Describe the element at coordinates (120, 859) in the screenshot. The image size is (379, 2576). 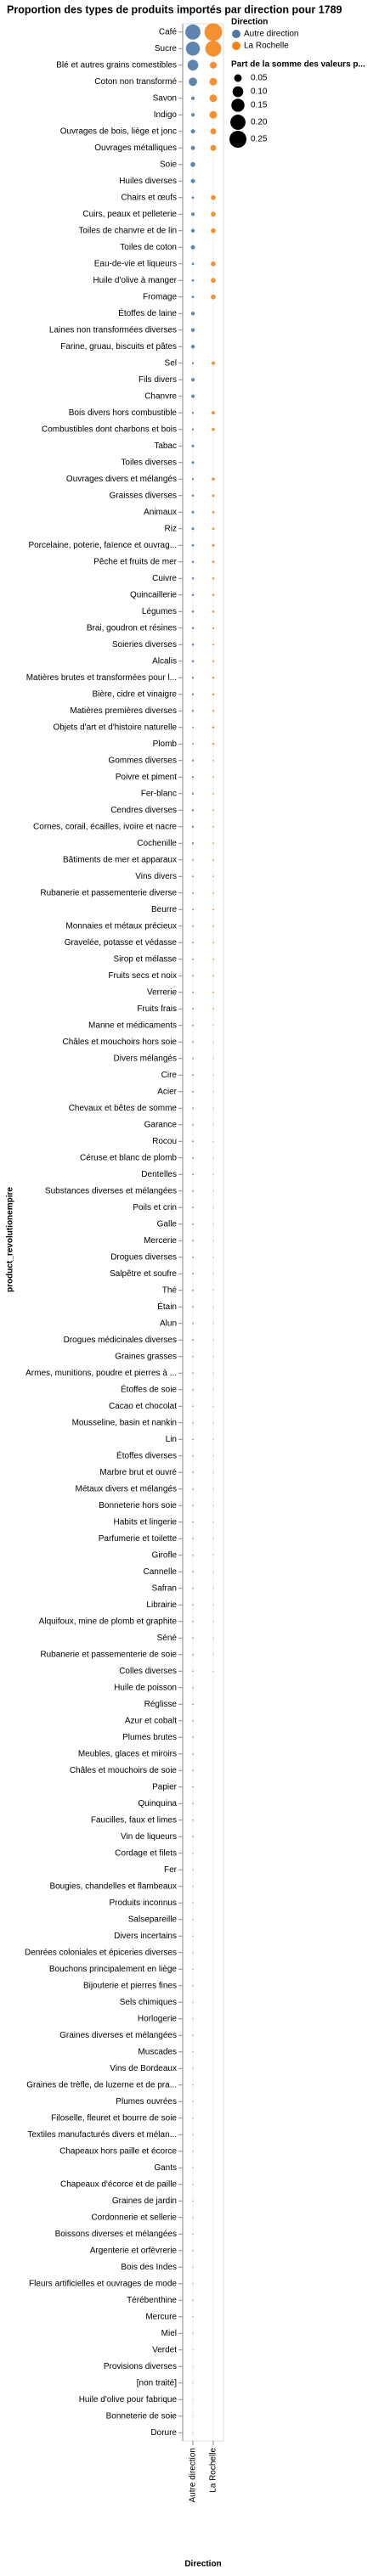
I see `y-tick-label: Bâtiments de mer et apparaux` at that location.